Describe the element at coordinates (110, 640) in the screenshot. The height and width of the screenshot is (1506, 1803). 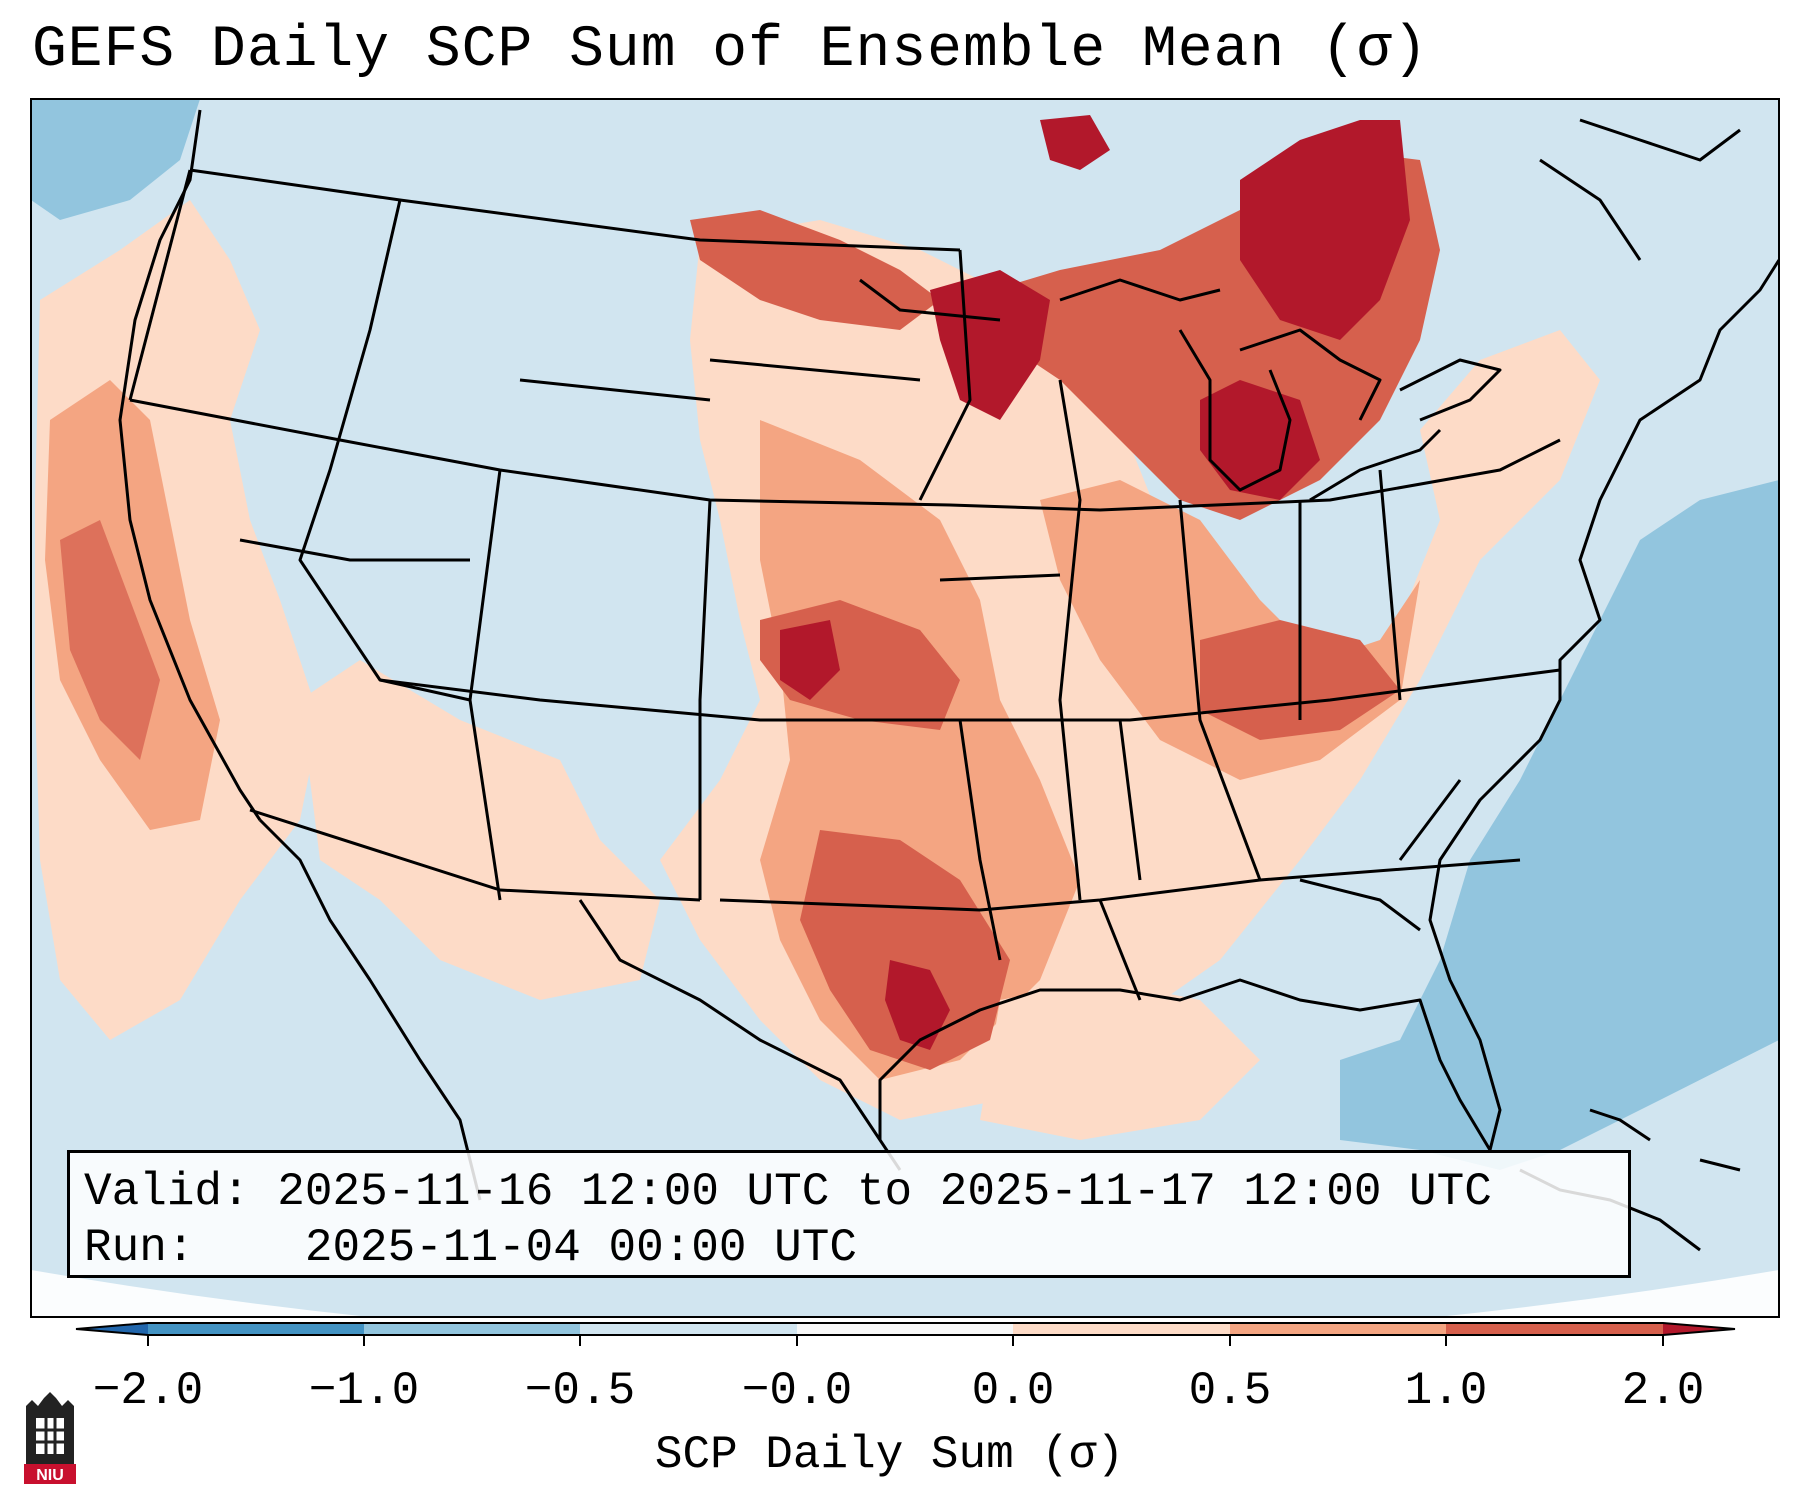
I see `anomaly-west-coast-strong` at that location.